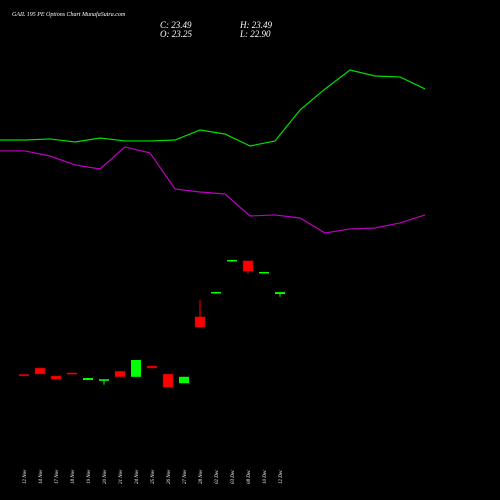  I want to click on x-tick-label: 26 Nov, so click(169, 476).